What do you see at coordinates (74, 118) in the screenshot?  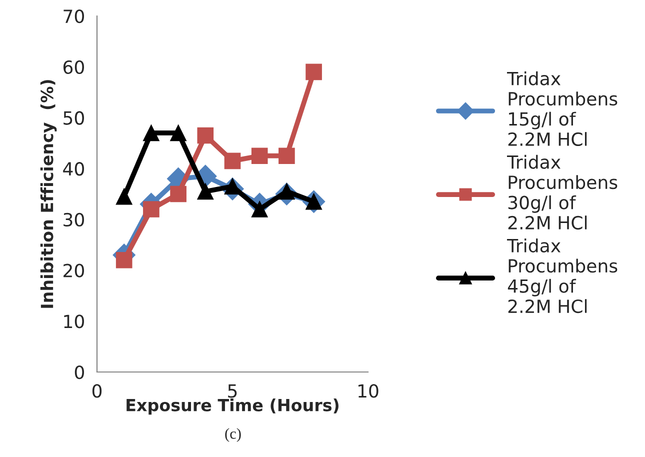 I see `y-tick-label: 50` at bounding box center [74, 118].